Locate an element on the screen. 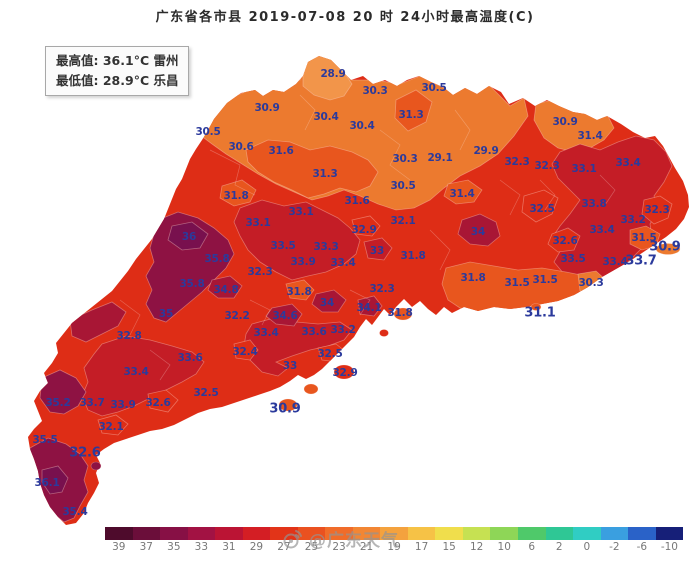 This screenshot has height=561, width=690. colorbar: 39 37 35 33 31 29 27 25 23 21 19 17 15 12 10 6 2 0 -2 -6 -10 is located at coordinates (394, 540).